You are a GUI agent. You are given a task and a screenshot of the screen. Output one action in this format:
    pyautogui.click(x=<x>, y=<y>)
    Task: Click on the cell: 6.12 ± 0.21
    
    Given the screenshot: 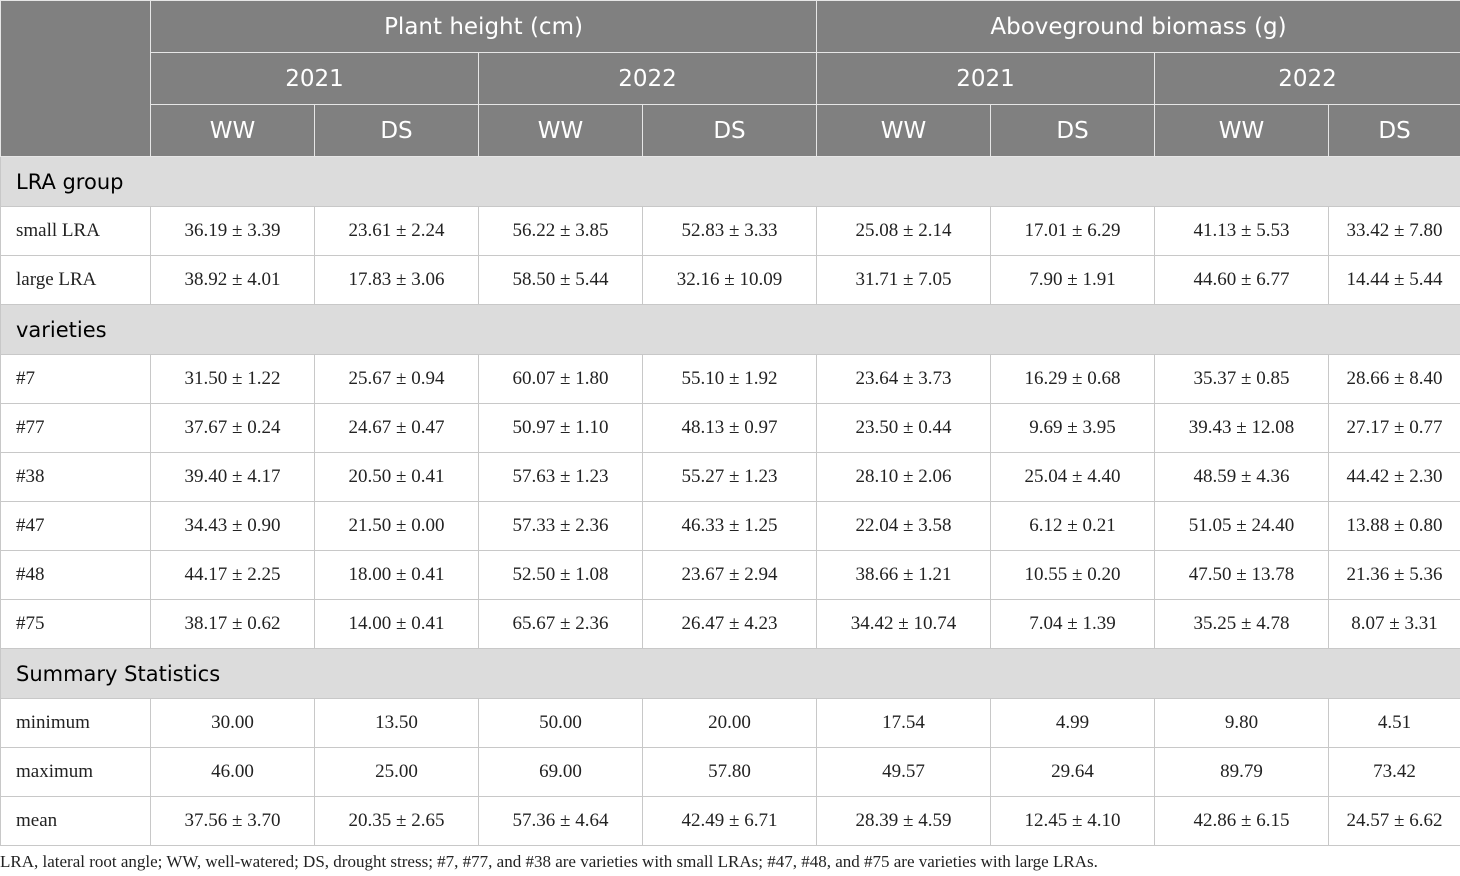 What is the action you would take?
    pyautogui.click(x=1073, y=526)
    